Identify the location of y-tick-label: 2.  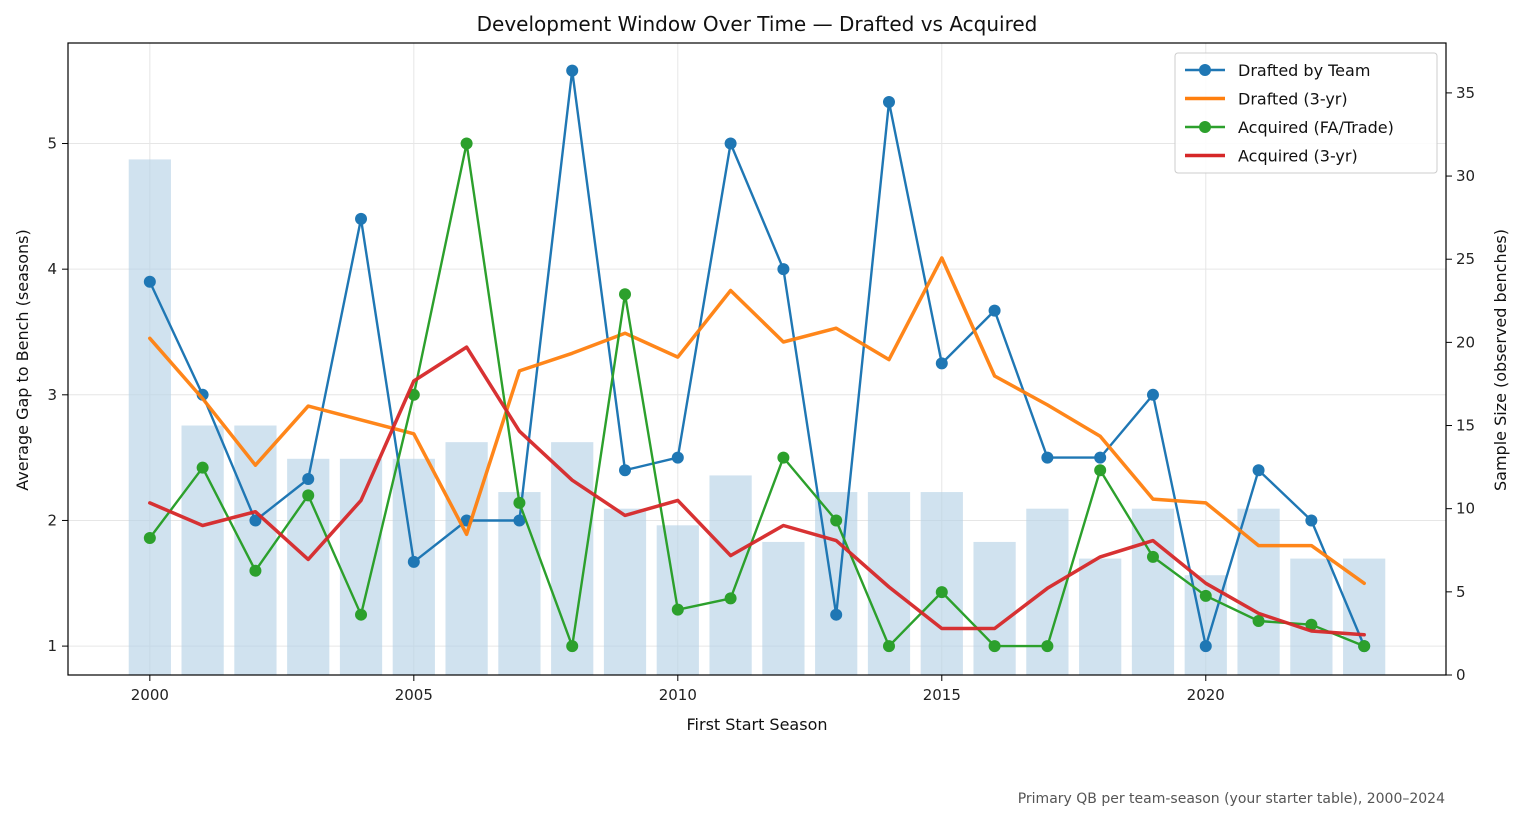
(52, 520).